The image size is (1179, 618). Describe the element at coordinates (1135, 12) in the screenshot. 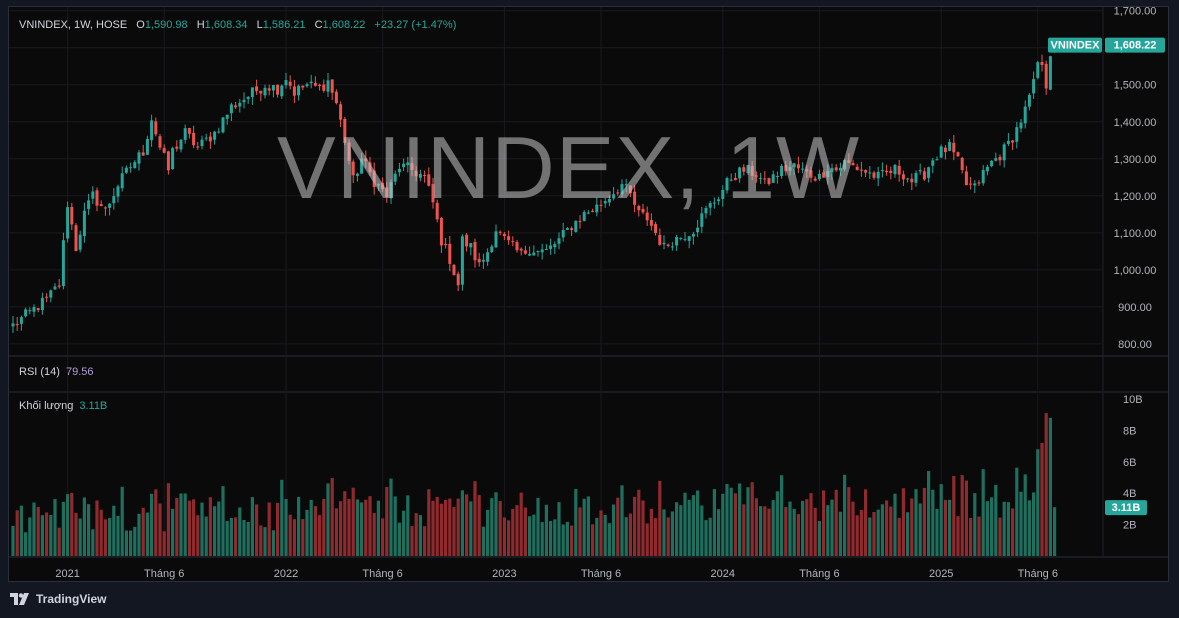

I see `price-tick-label: 1,700.00` at that location.